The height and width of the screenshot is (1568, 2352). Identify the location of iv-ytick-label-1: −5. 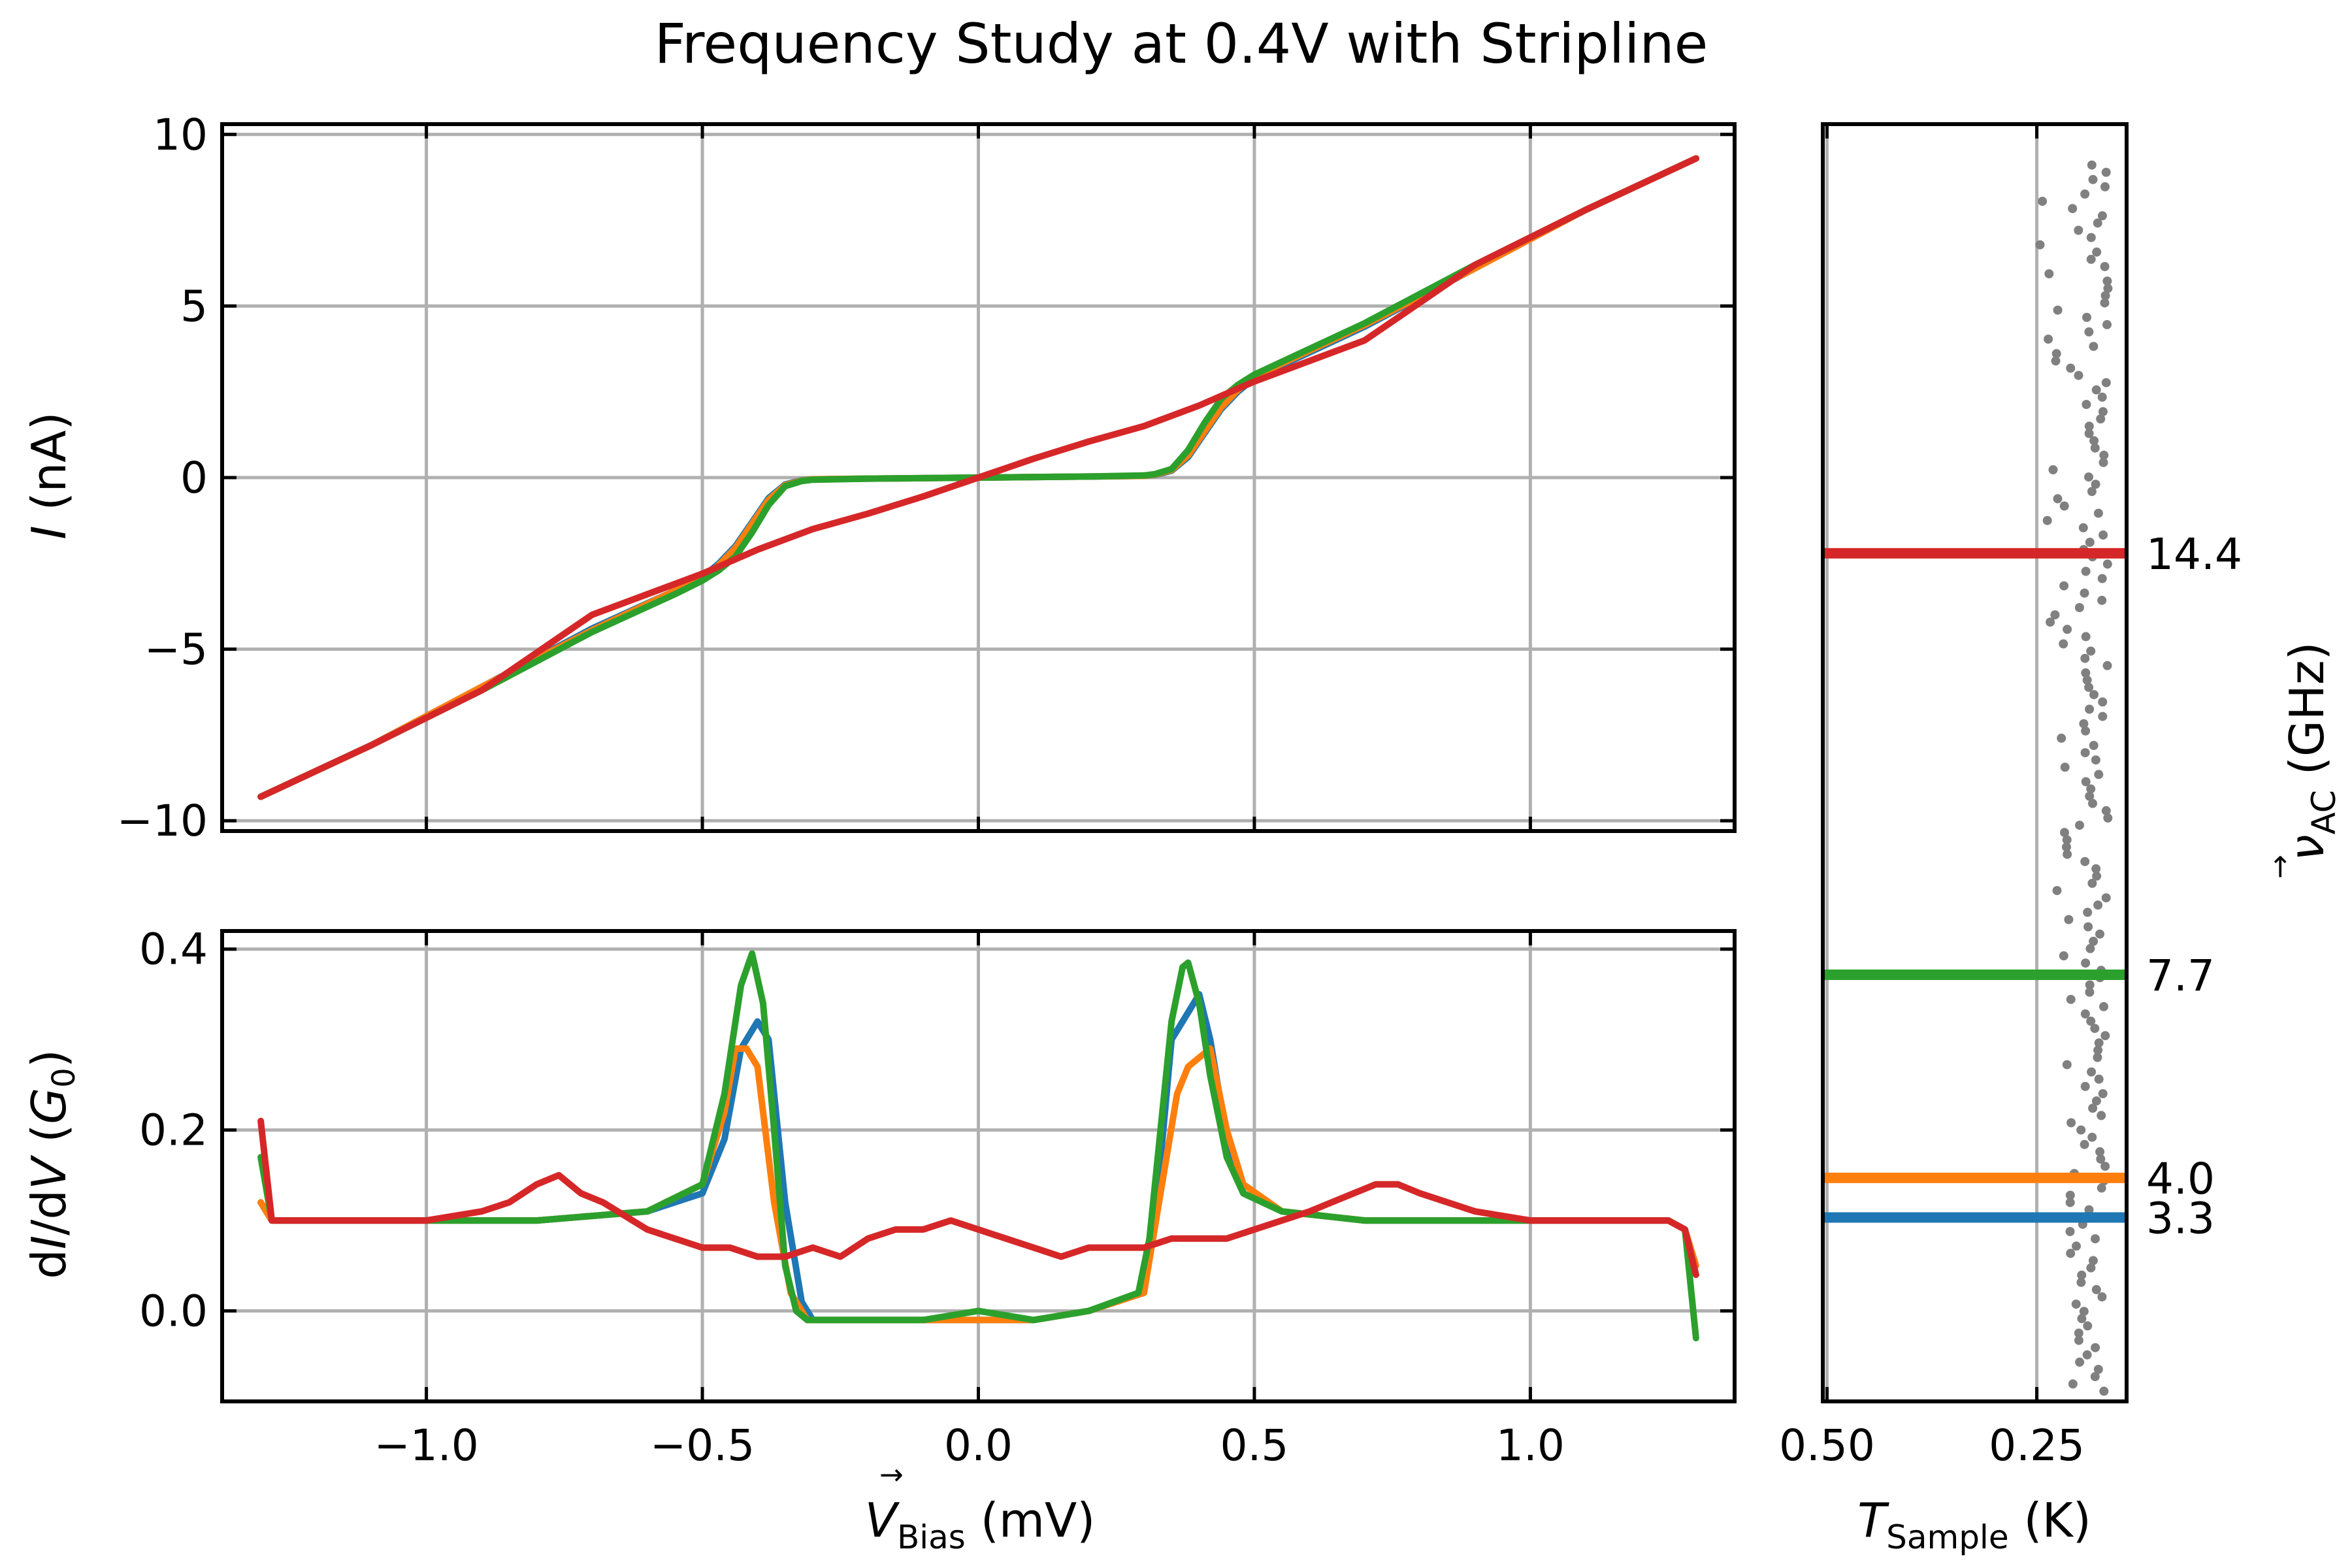
(176, 650).